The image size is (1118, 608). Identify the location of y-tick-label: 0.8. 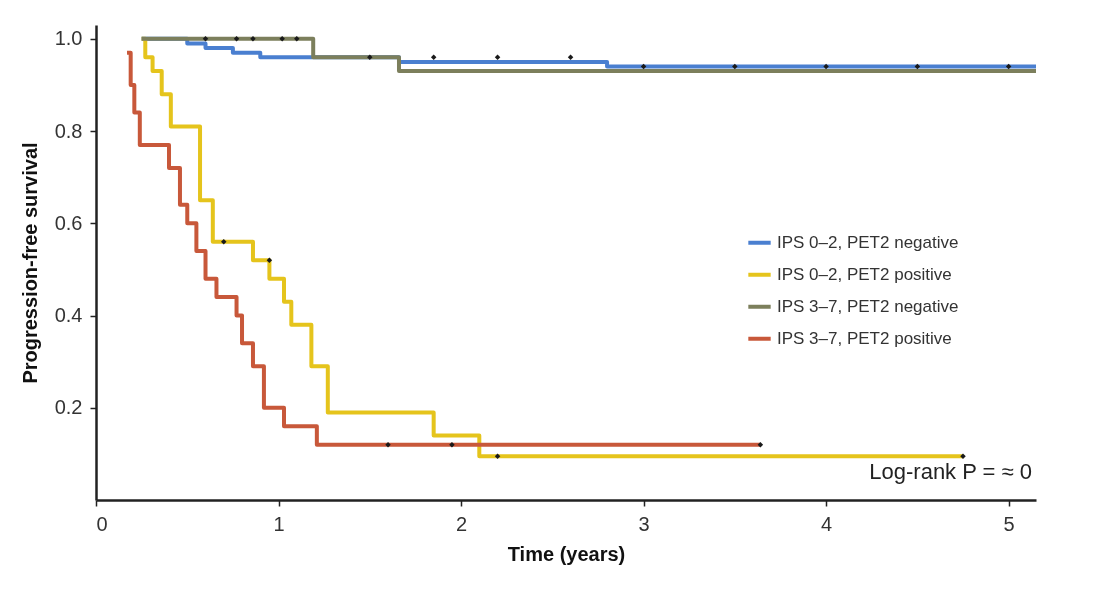
(68, 130).